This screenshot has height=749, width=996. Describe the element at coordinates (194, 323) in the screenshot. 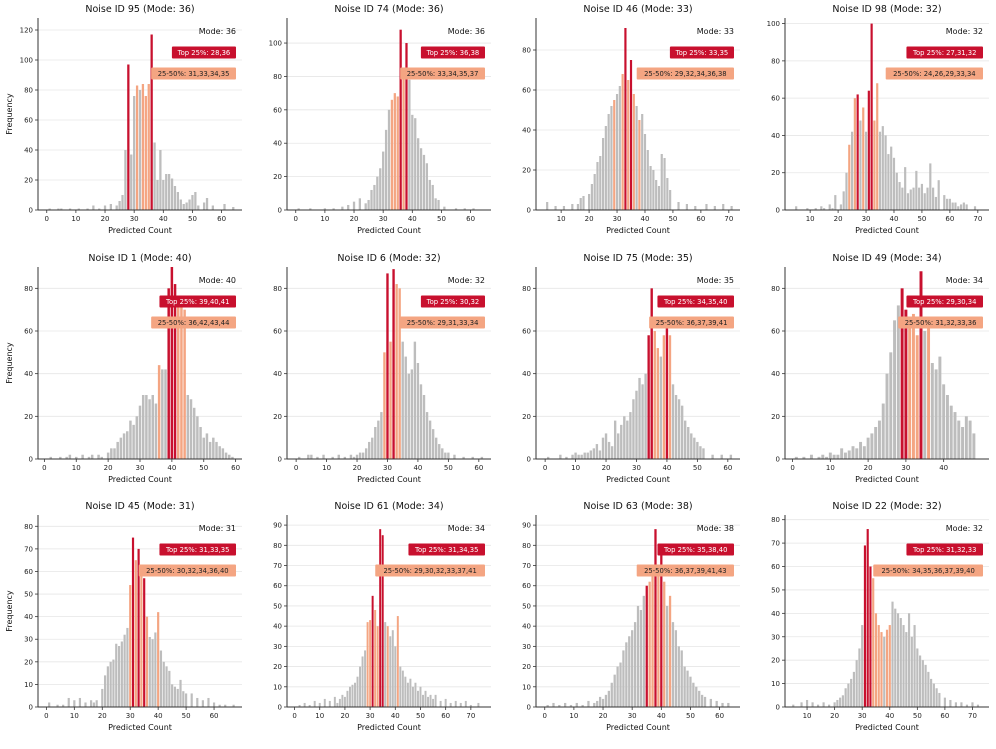

I see `svg-text: 25-50%: 36,42,43,44` at that location.